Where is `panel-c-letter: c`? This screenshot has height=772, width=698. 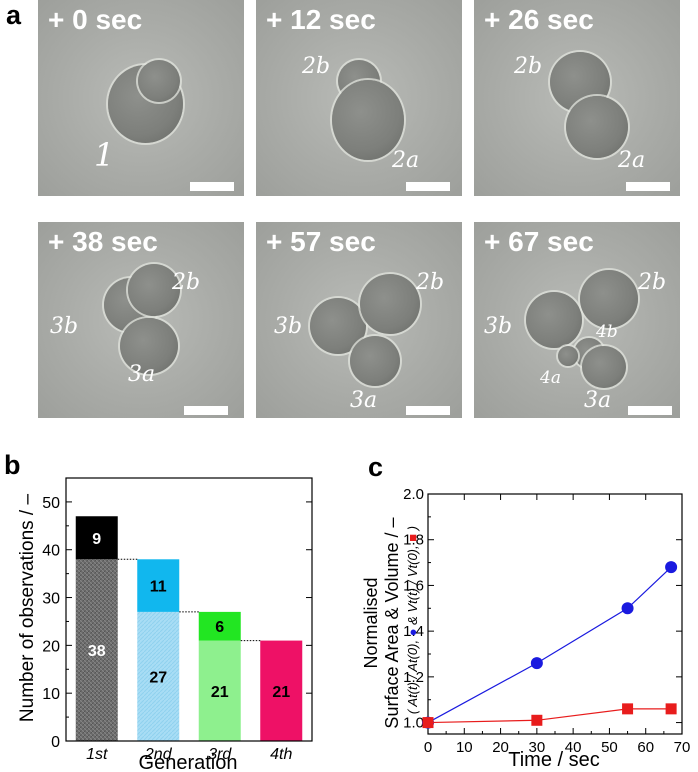
panel-c-letter: c is located at coordinates (376, 467).